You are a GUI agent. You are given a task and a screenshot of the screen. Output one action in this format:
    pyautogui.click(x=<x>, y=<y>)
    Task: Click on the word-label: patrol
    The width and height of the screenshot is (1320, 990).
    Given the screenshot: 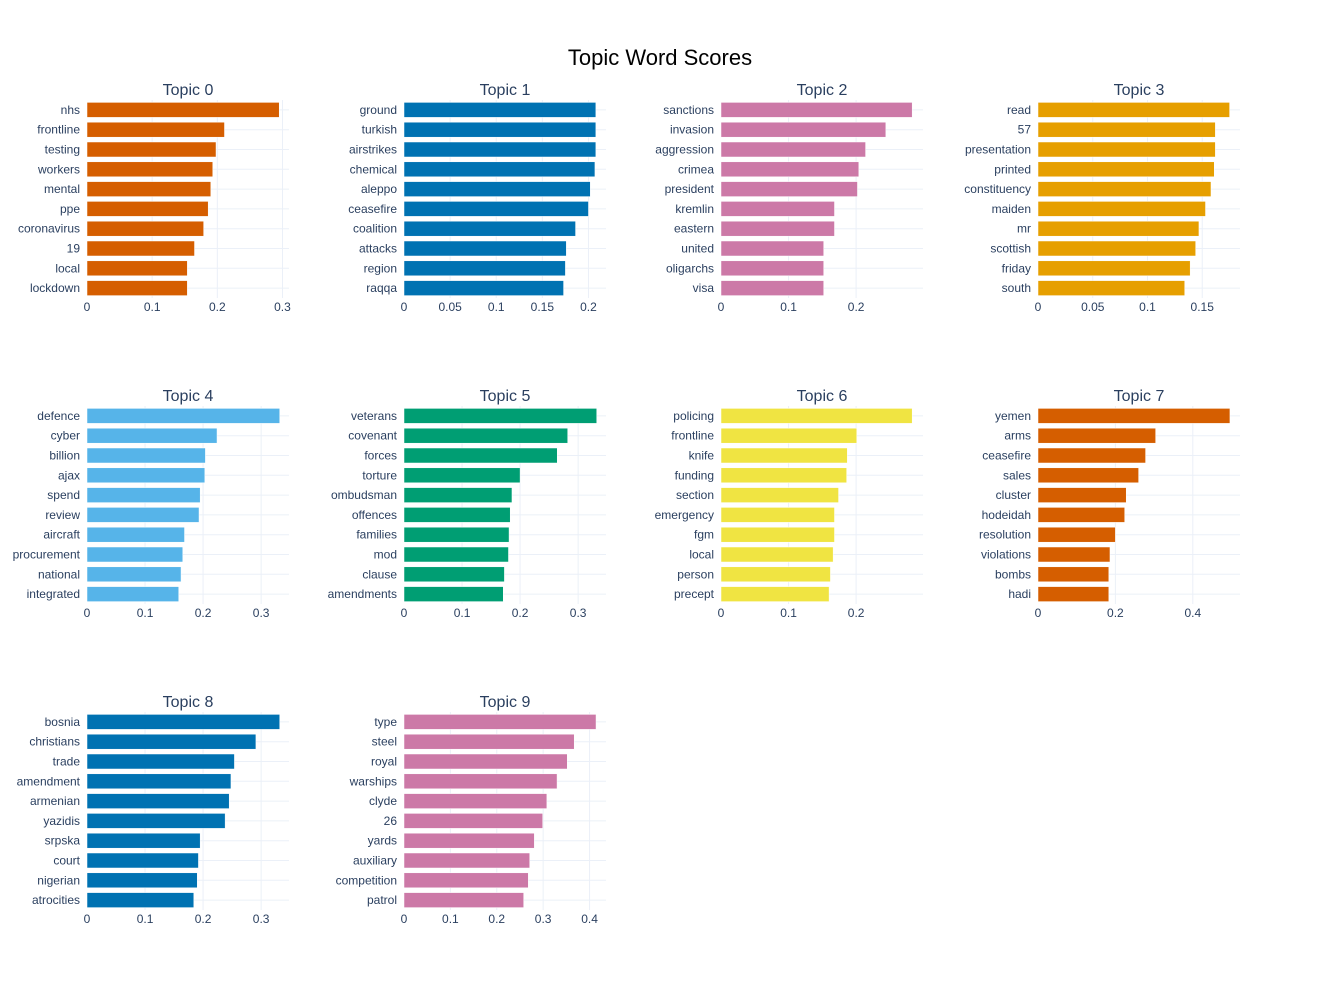 What is the action you would take?
    pyautogui.click(x=382, y=900)
    